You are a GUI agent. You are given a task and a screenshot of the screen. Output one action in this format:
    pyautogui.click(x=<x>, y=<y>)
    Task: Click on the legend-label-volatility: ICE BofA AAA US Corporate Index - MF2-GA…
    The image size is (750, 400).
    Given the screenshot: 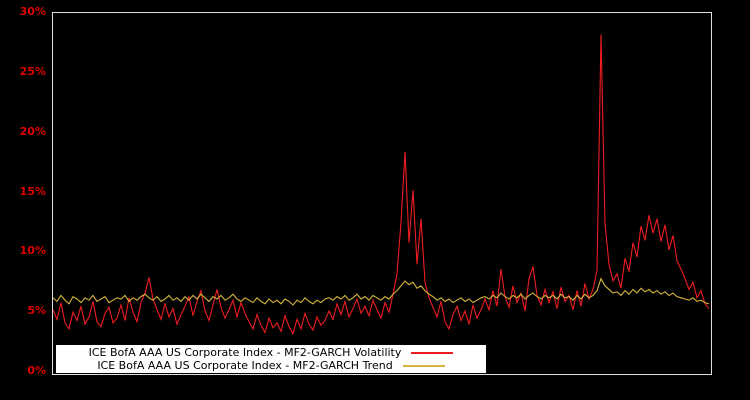 What is the action you would take?
    pyautogui.click(x=245, y=352)
    